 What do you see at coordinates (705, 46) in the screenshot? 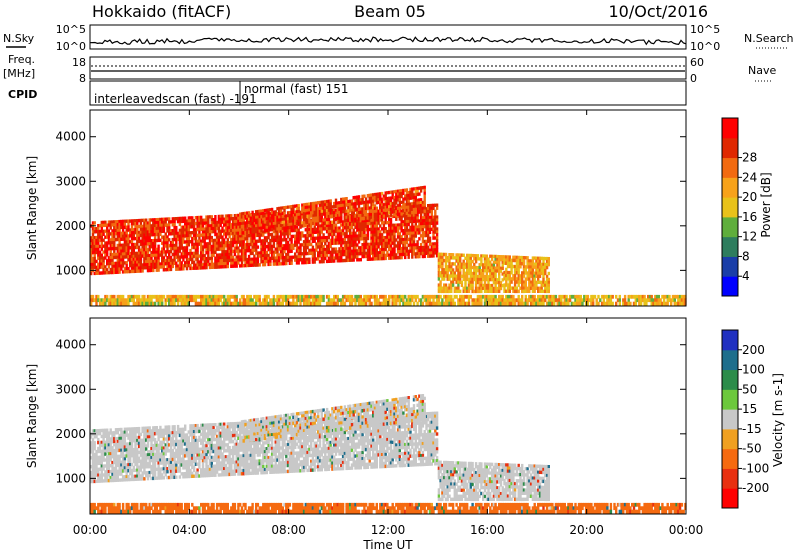
I see `nsearch-tick-bottom: 10^0` at bounding box center [705, 46].